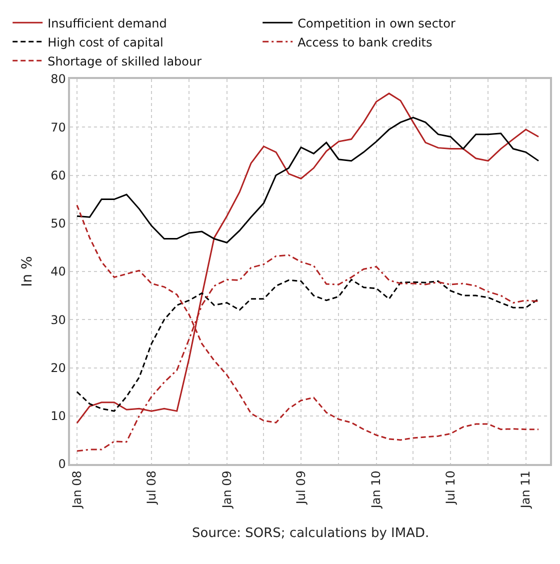 Image resolution: width=560 pixels, height=564 pixels. Describe the element at coordinates (311, 533) in the screenshot. I see `source-note: Source: SORS; calculations by IMAD.` at that location.